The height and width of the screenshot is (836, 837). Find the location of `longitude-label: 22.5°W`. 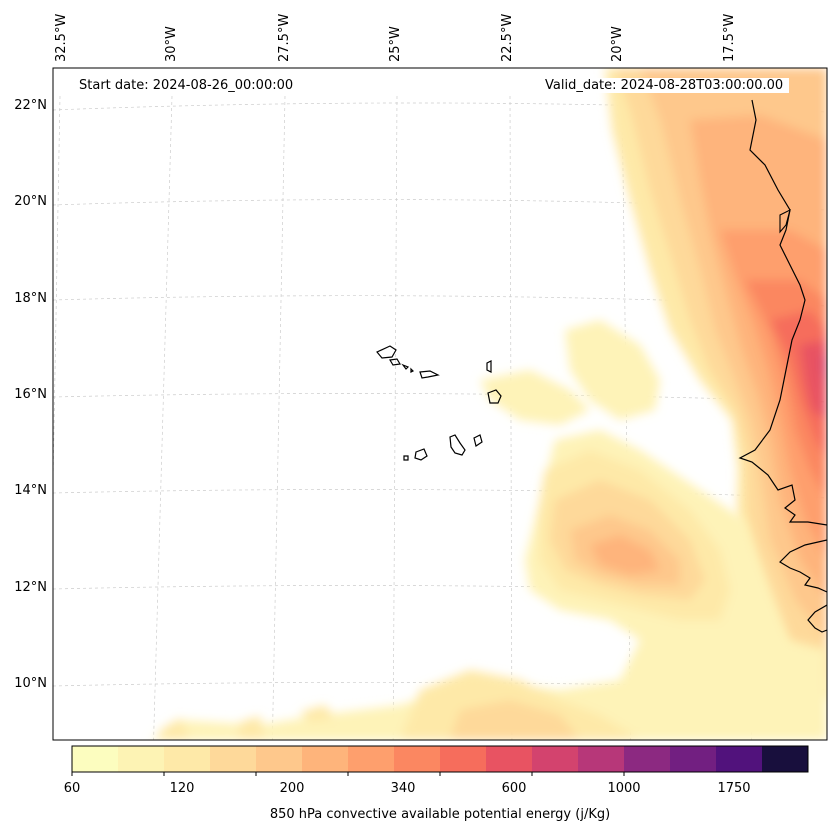

longitude-label: 22.5°W is located at coordinates (507, 37).